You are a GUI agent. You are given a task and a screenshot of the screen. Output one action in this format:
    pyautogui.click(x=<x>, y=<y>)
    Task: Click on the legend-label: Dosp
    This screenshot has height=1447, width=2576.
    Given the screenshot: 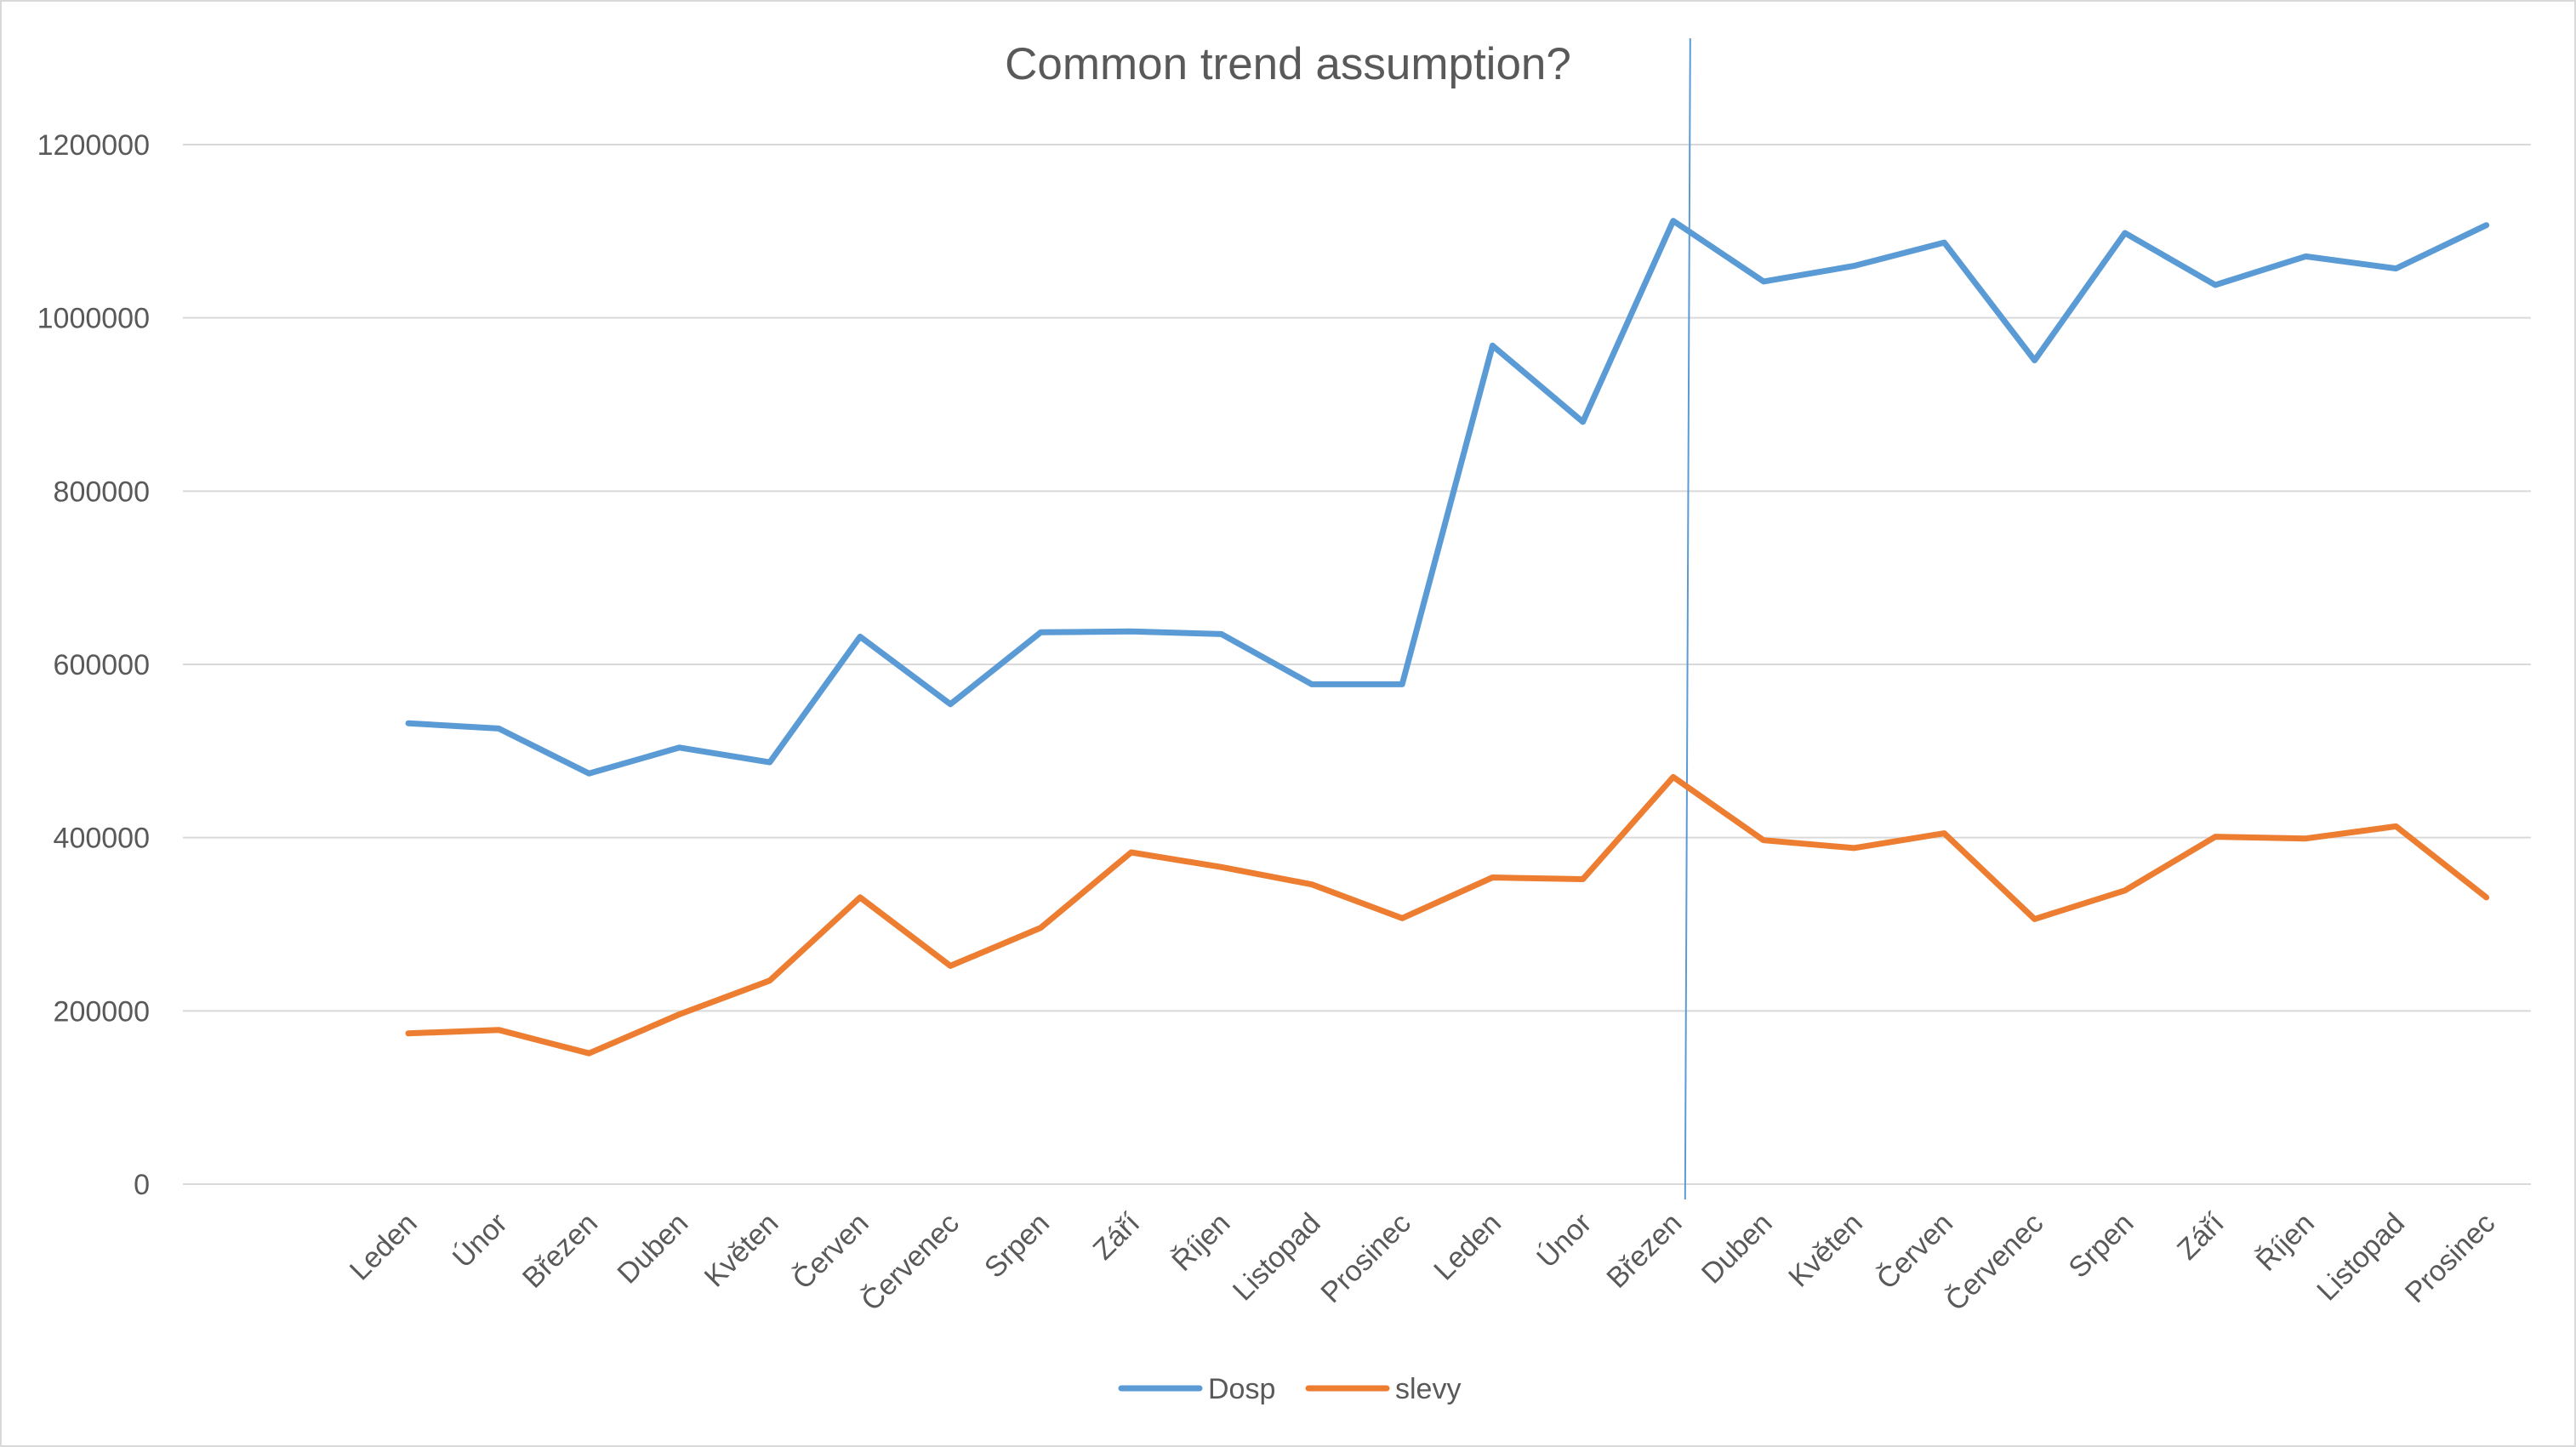 What is the action you would take?
    pyautogui.click(x=1241, y=1389)
    